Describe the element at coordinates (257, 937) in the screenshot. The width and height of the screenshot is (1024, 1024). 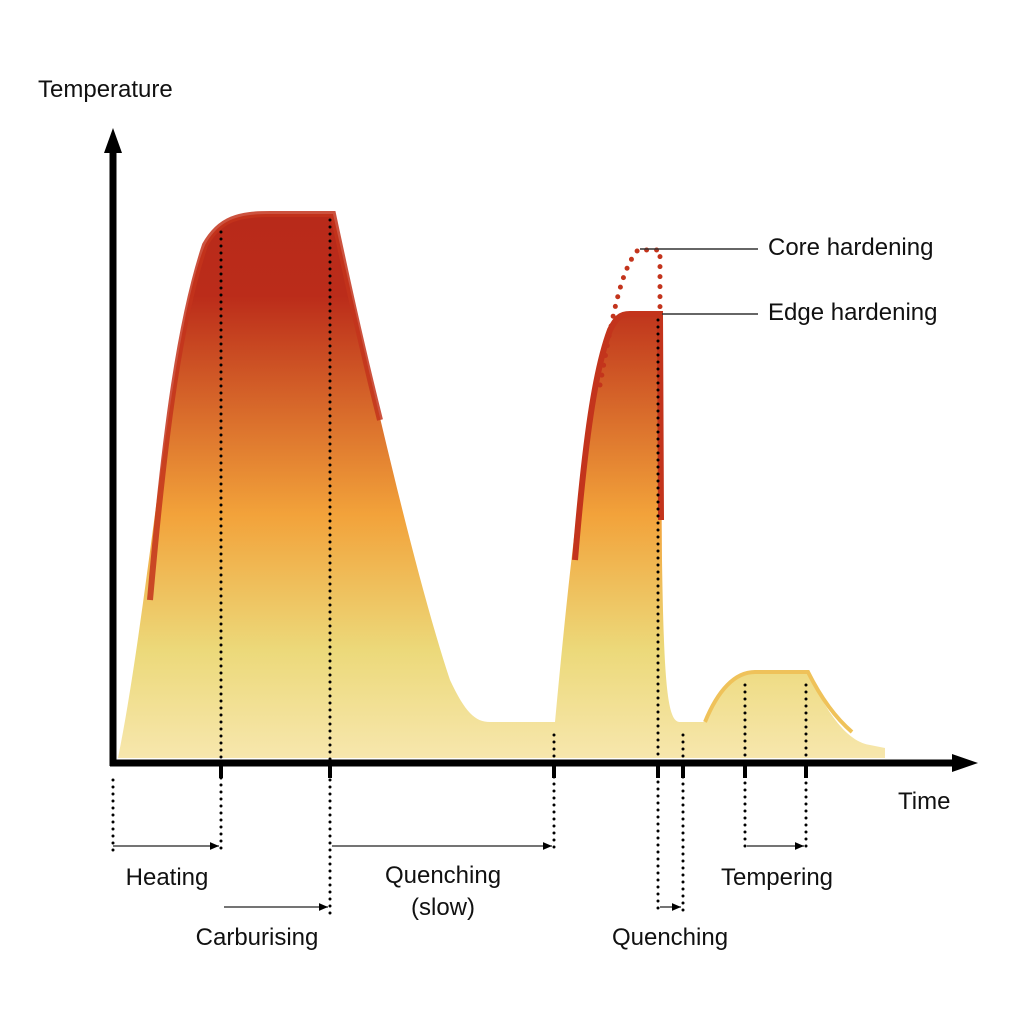
I see `phase-carburising-label: Carburising` at that location.